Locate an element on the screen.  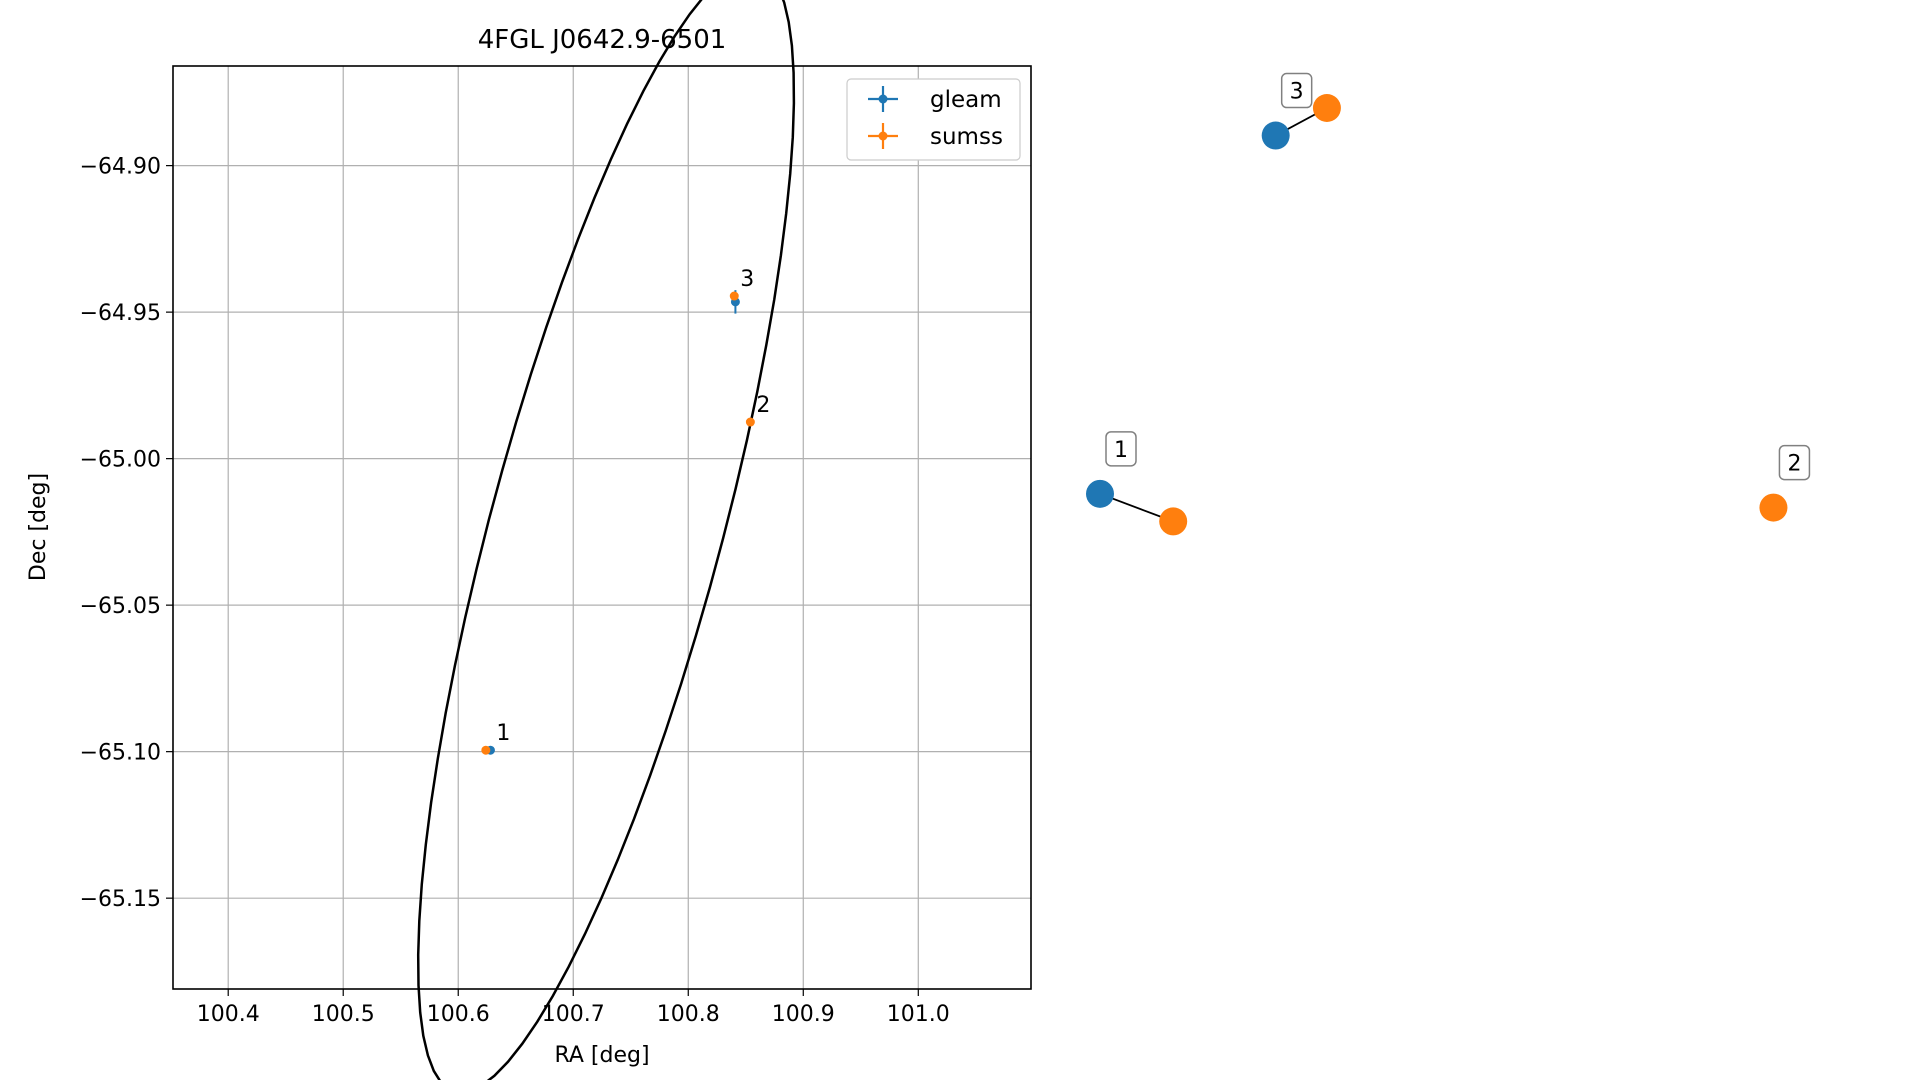
network-node-label: 2 is located at coordinates (1794, 464).